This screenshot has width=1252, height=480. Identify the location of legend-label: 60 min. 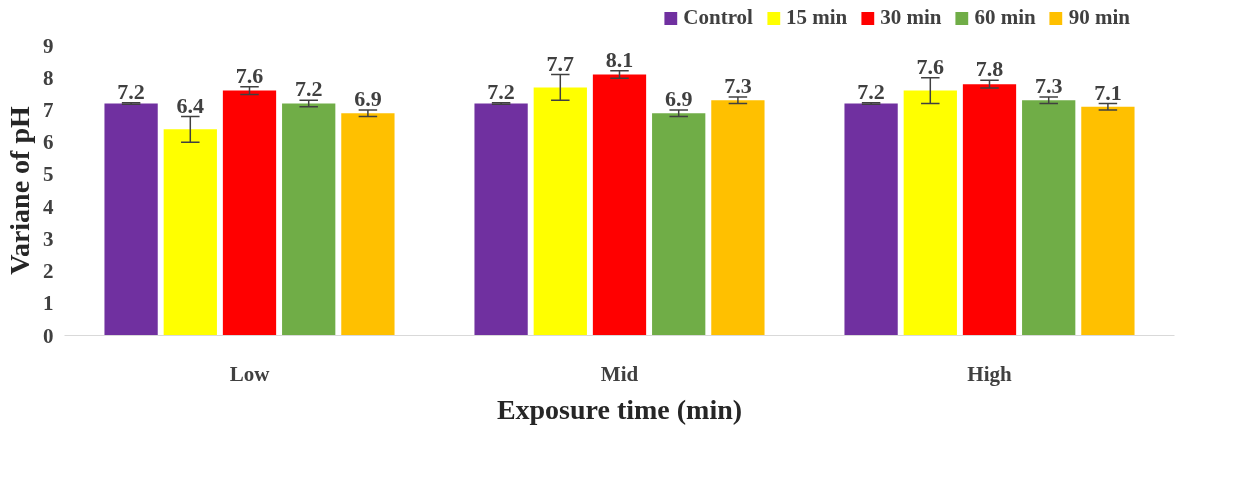
(1005, 17).